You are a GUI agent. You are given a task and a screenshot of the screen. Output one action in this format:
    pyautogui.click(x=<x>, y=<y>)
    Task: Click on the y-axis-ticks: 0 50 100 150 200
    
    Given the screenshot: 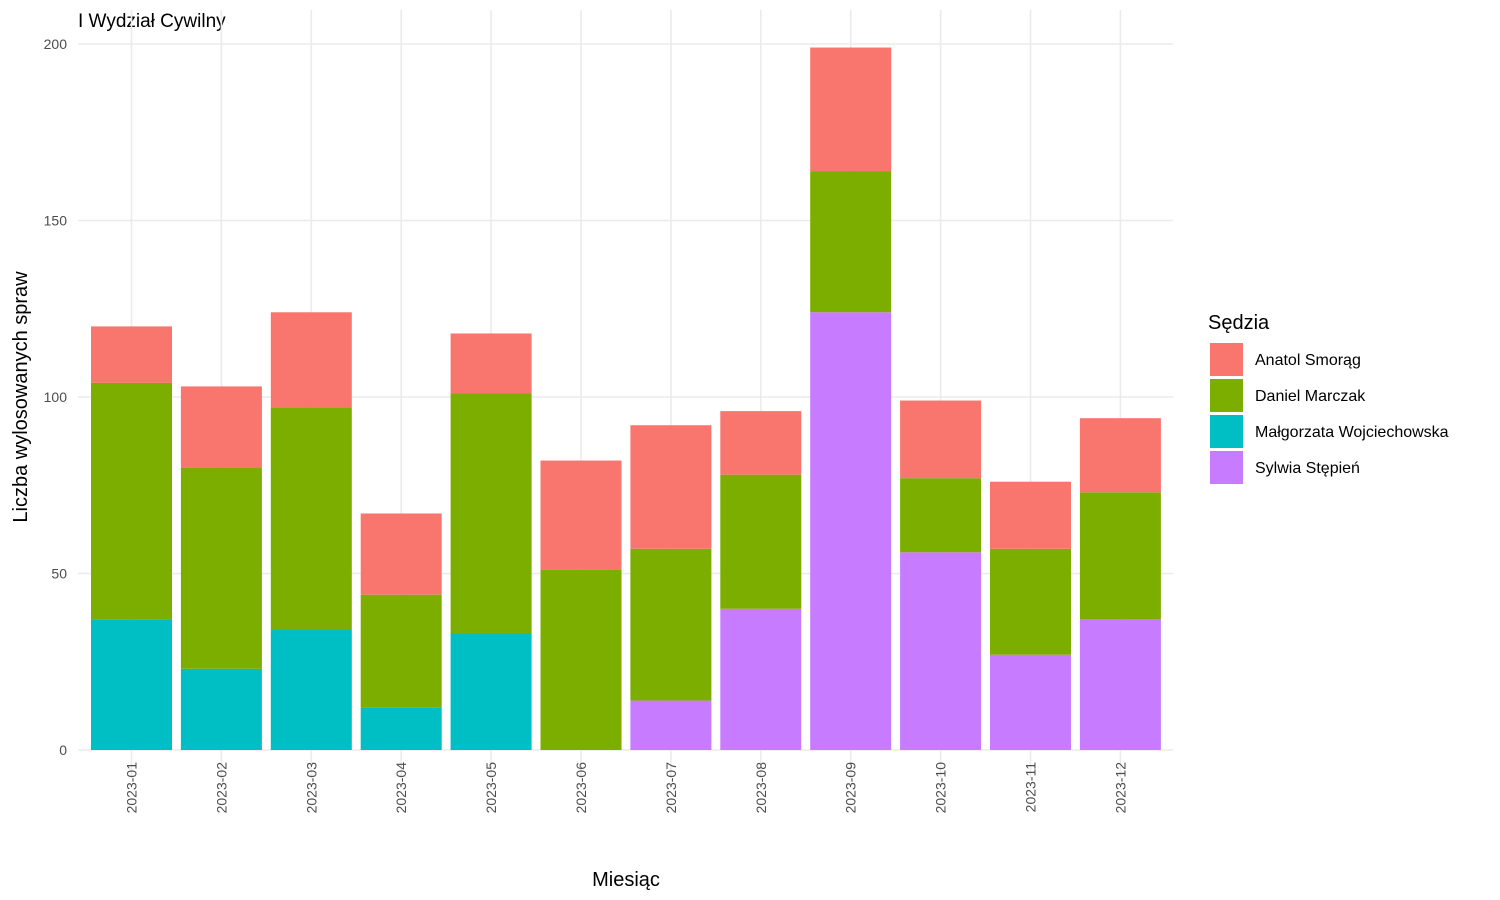 What is the action you would take?
    pyautogui.click(x=56, y=397)
    